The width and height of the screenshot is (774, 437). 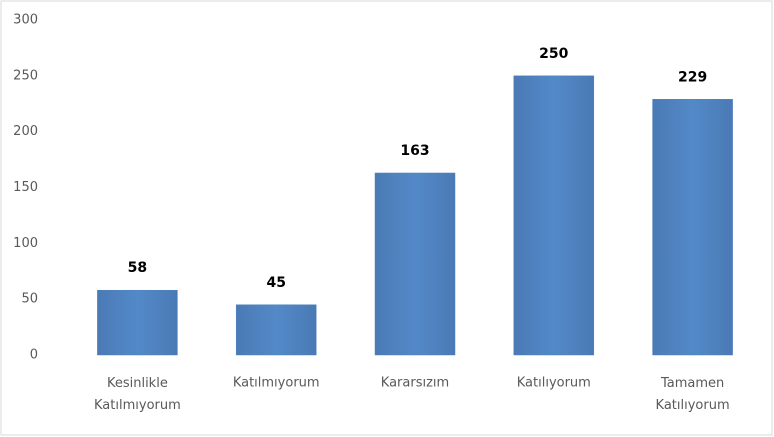 What do you see at coordinates (693, 394) in the screenshot?
I see `x-tick-label: Tamamen Katılıyorum` at bounding box center [693, 394].